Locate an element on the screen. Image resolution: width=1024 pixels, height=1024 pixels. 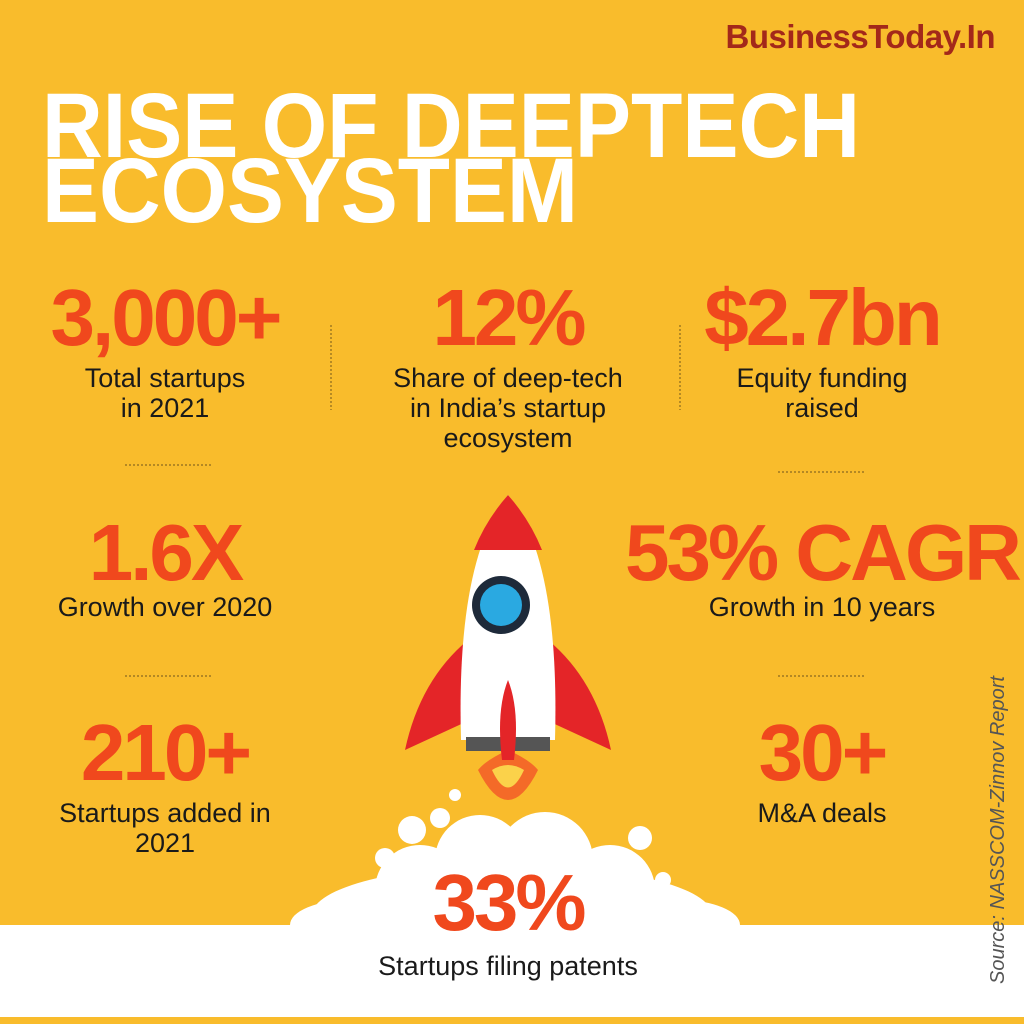
title-line: ECOSYSTEM is located at coordinates (310, 191).